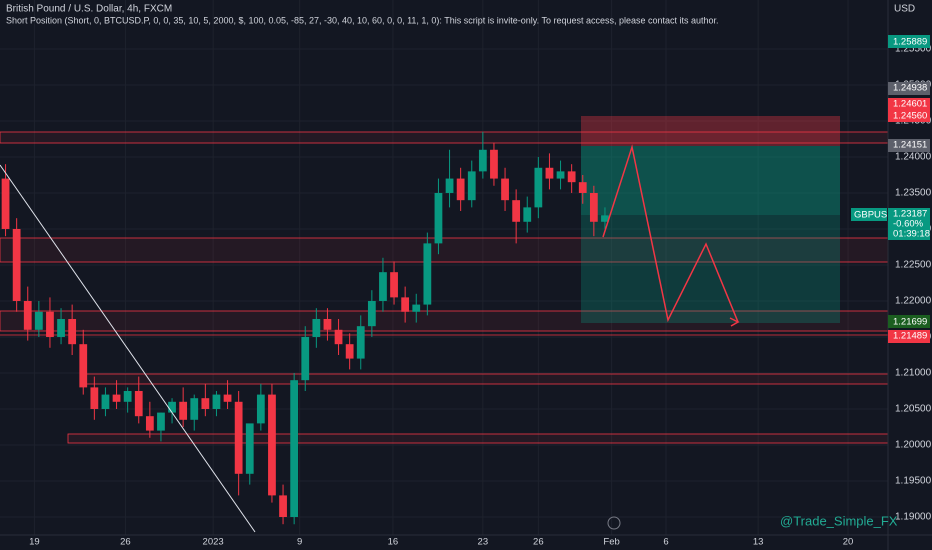 This screenshot has height=550, width=932. I want to click on event-icon, so click(614, 523).